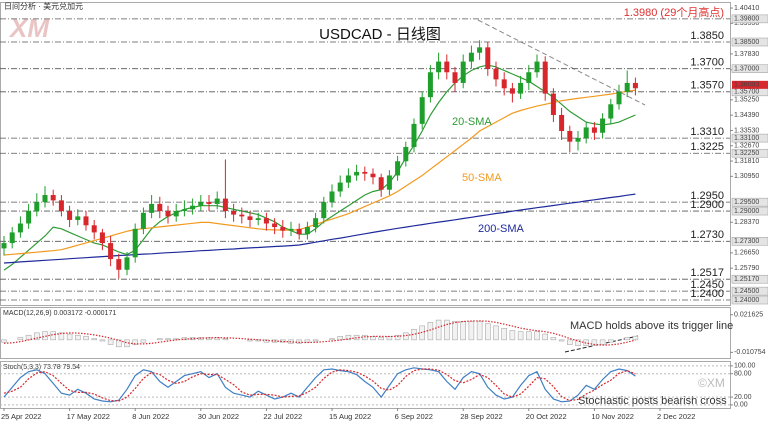 The height and width of the screenshot is (424, 768). What do you see at coordinates (88, 416) in the screenshot?
I see `x-tick-label: 17 May 2022` at bounding box center [88, 416].